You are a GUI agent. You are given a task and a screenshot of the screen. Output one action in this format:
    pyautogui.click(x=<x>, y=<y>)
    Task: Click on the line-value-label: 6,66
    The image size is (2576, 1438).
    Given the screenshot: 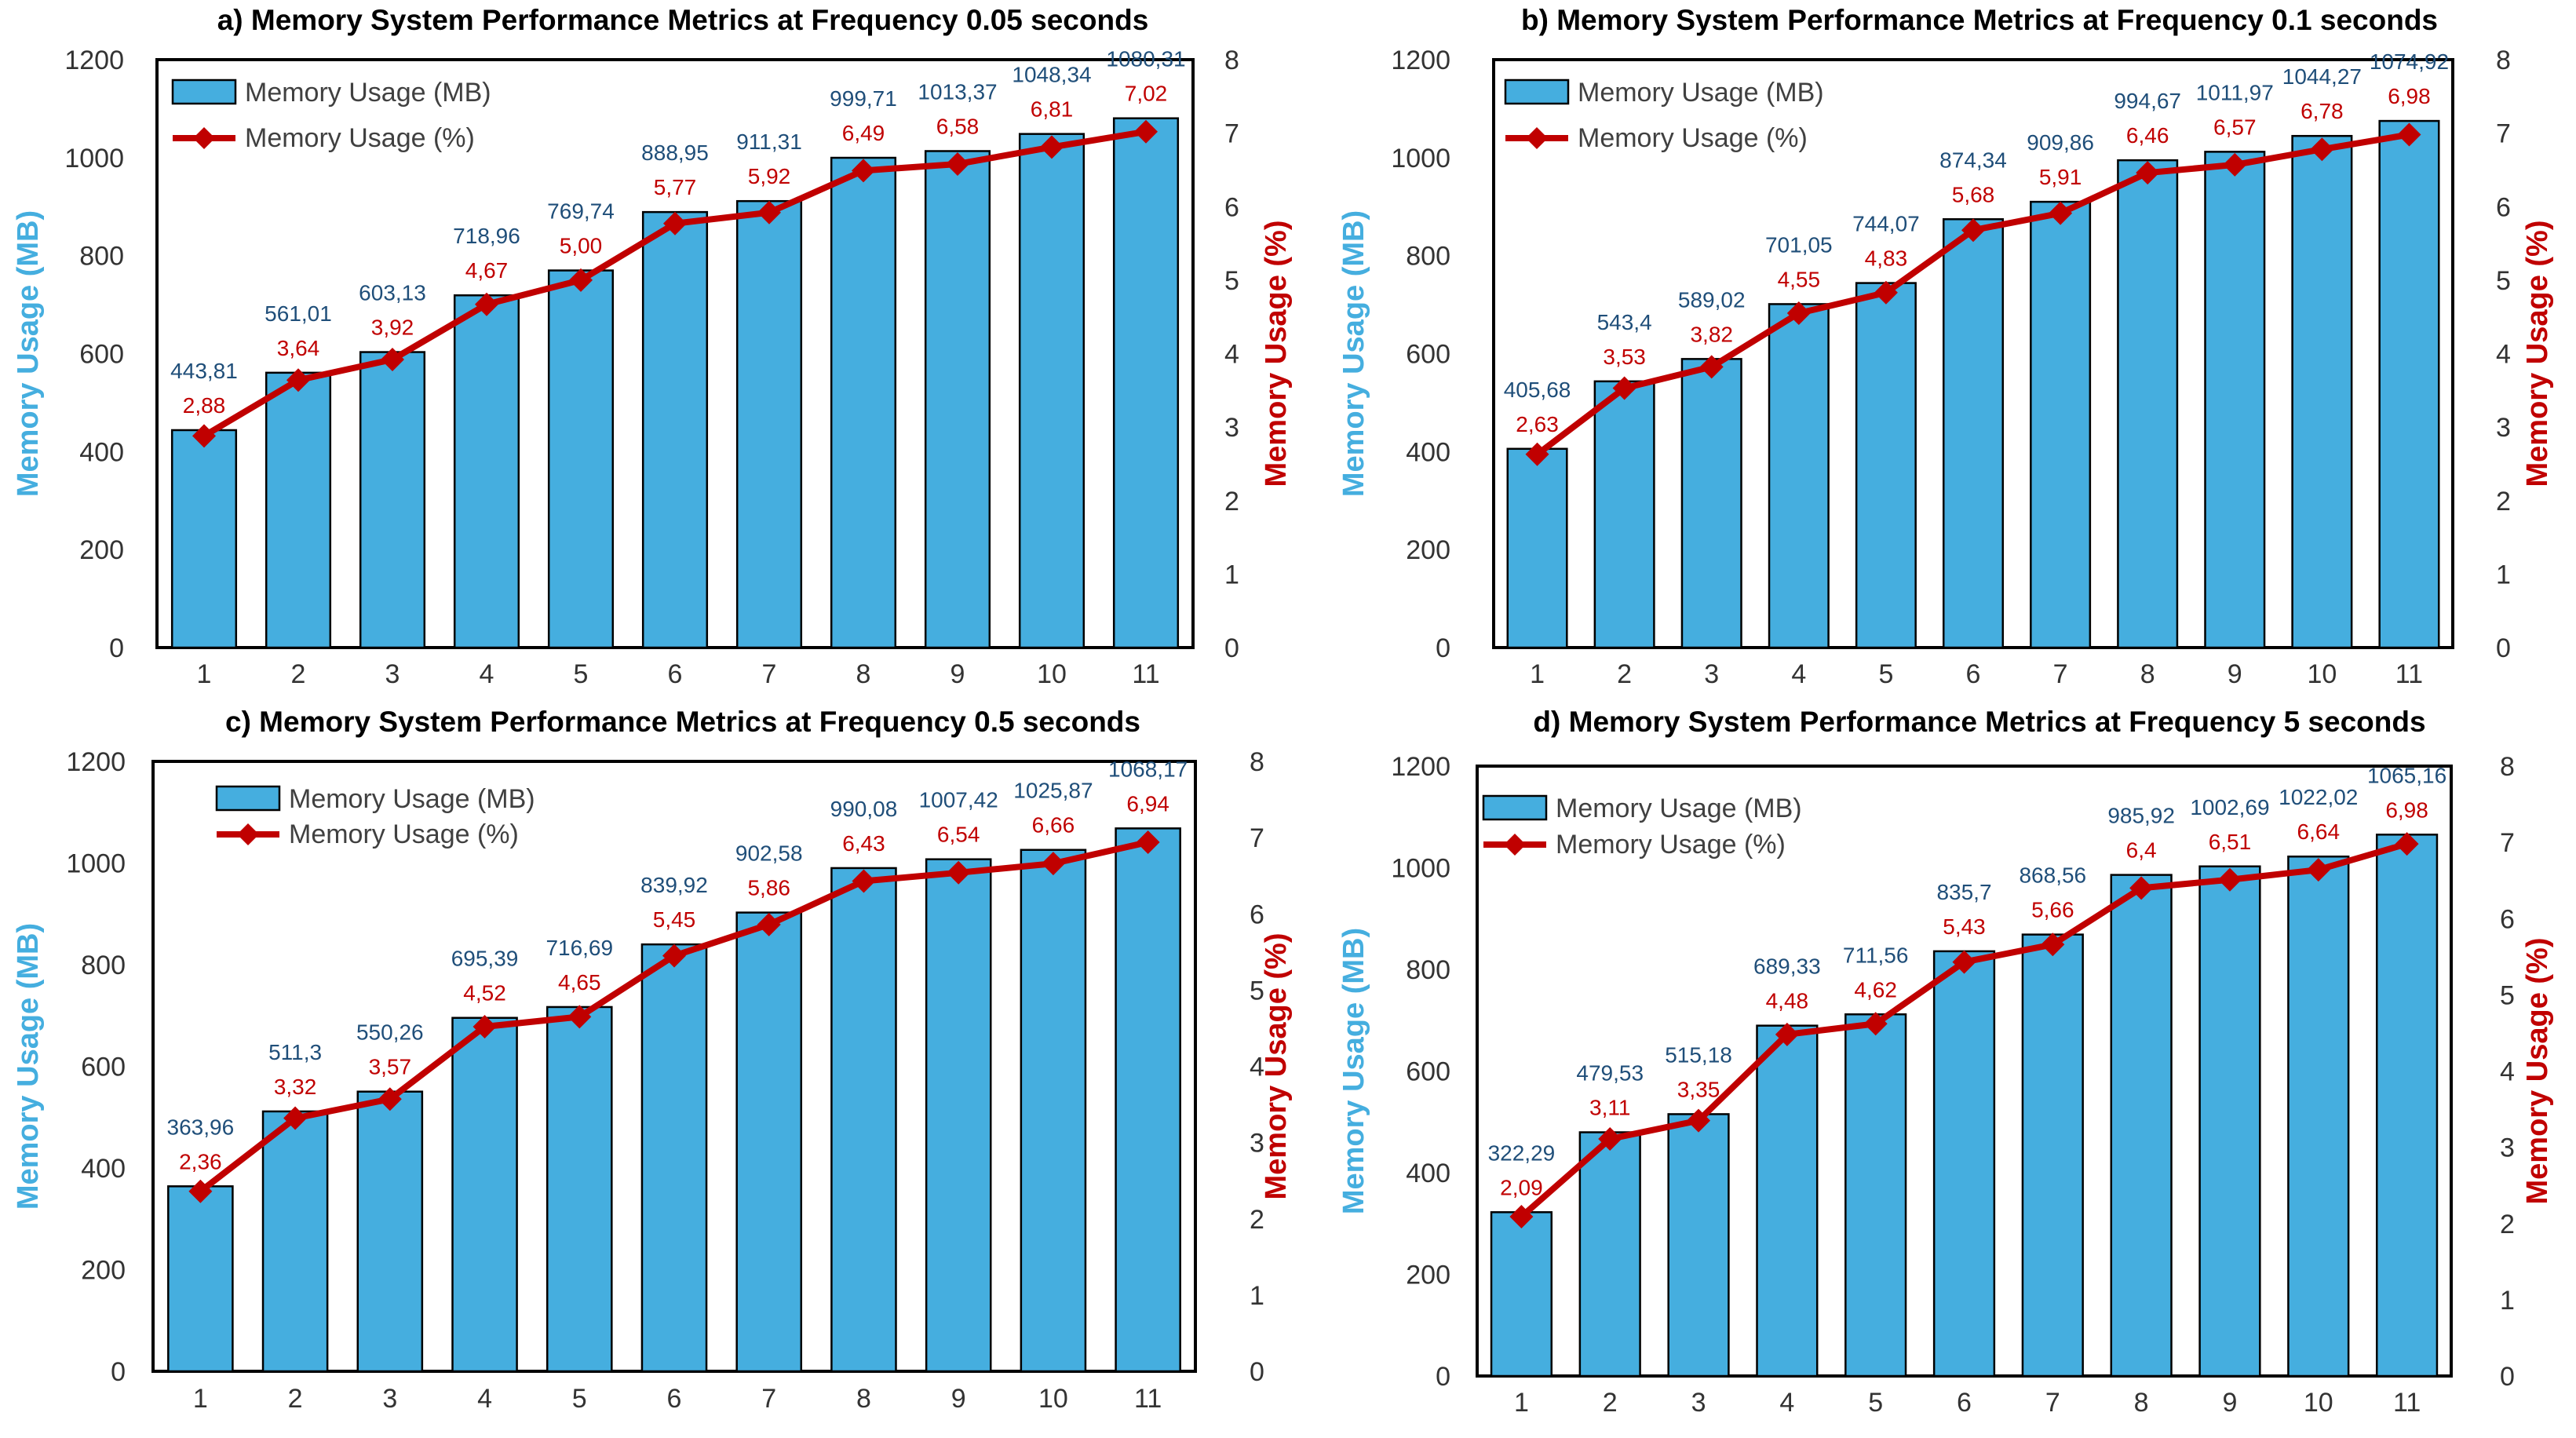 What is the action you would take?
    pyautogui.click(x=1053, y=825)
    